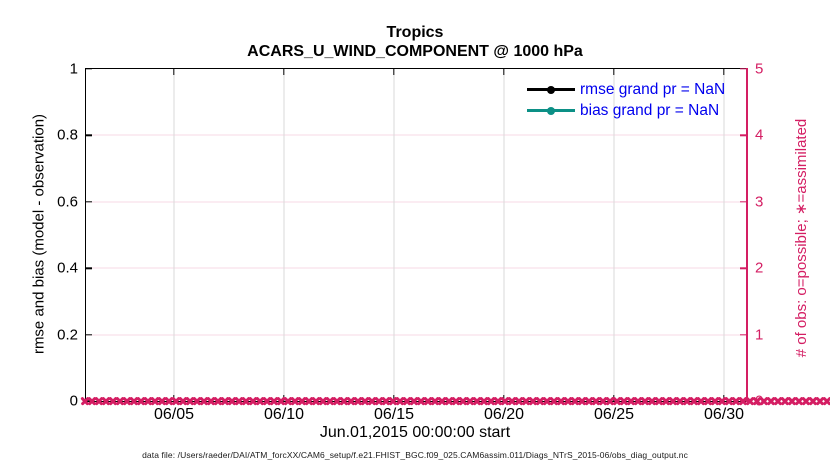 The width and height of the screenshot is (830, 470). Describe the element at coordinates (759, 268) in the screenshot. I see `y-axis-tick-label-right: 2` at that location.